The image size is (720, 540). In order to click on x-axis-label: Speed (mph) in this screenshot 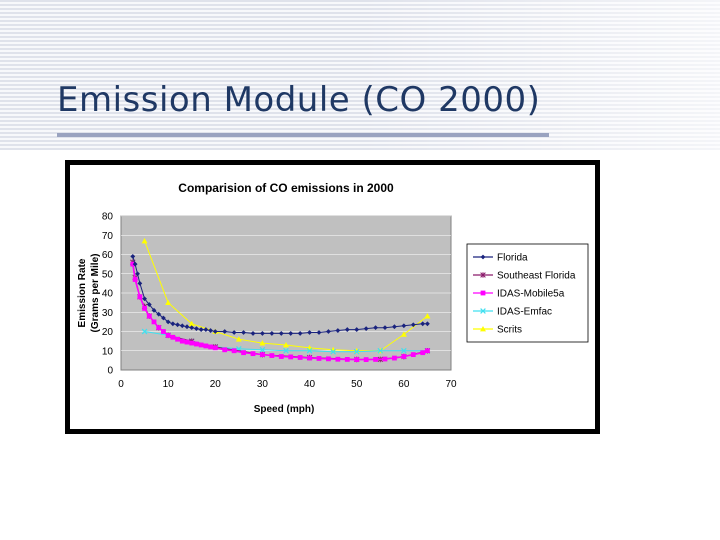, I will do `click(284, 409)`.